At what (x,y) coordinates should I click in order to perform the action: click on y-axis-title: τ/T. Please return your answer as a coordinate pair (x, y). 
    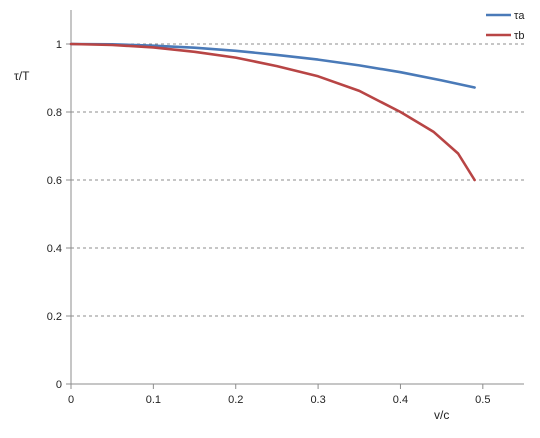
    Looking at the image, I should click on (22, 76).